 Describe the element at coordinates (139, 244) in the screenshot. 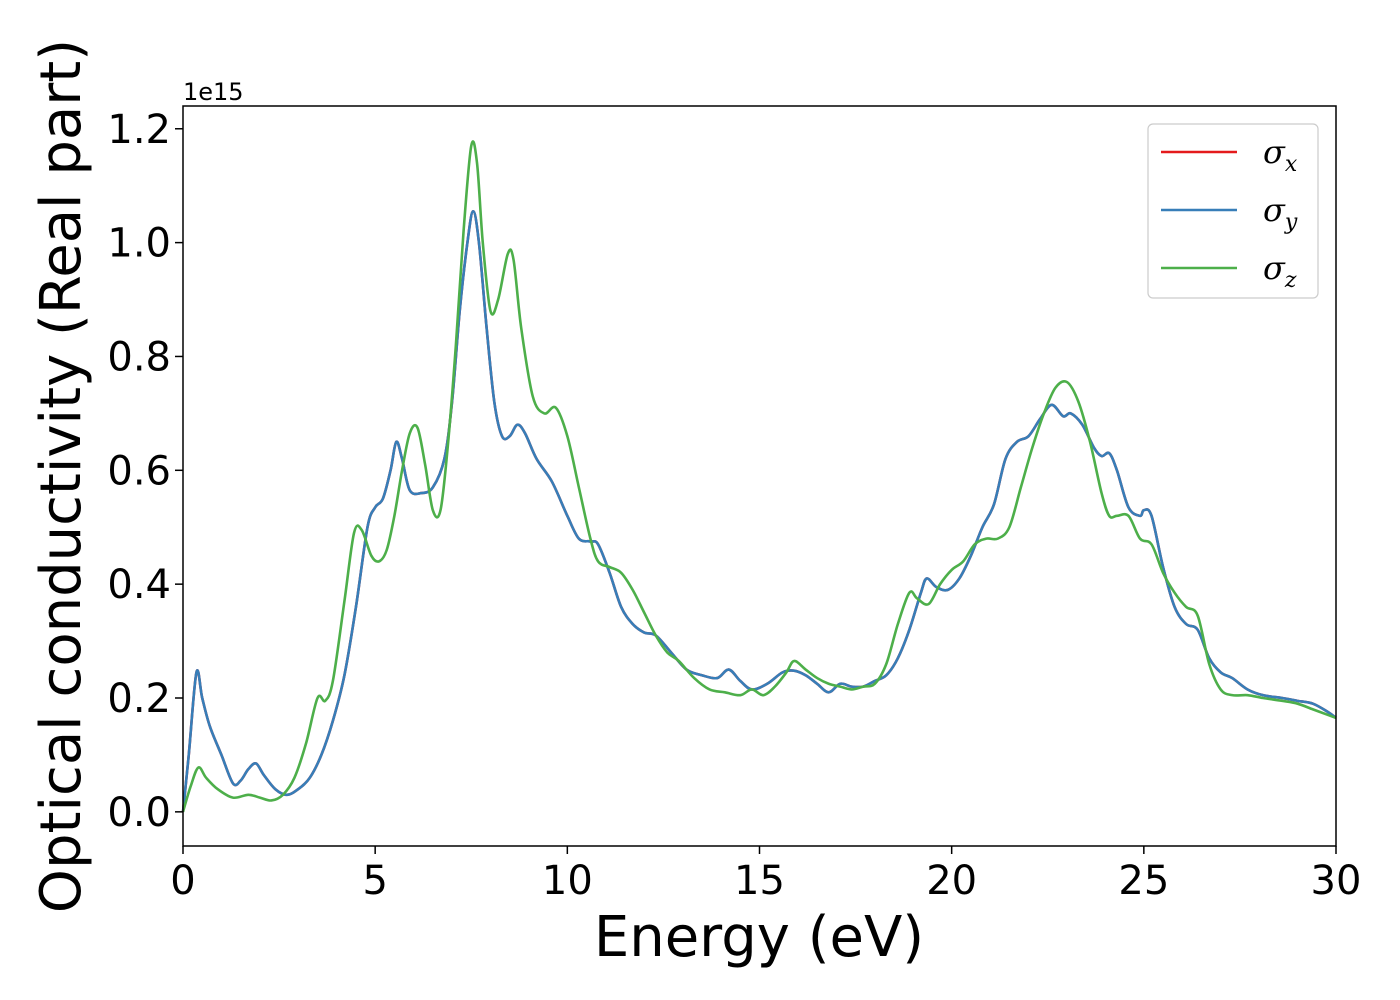

I see `y-tick-label: 1.0` at that location.